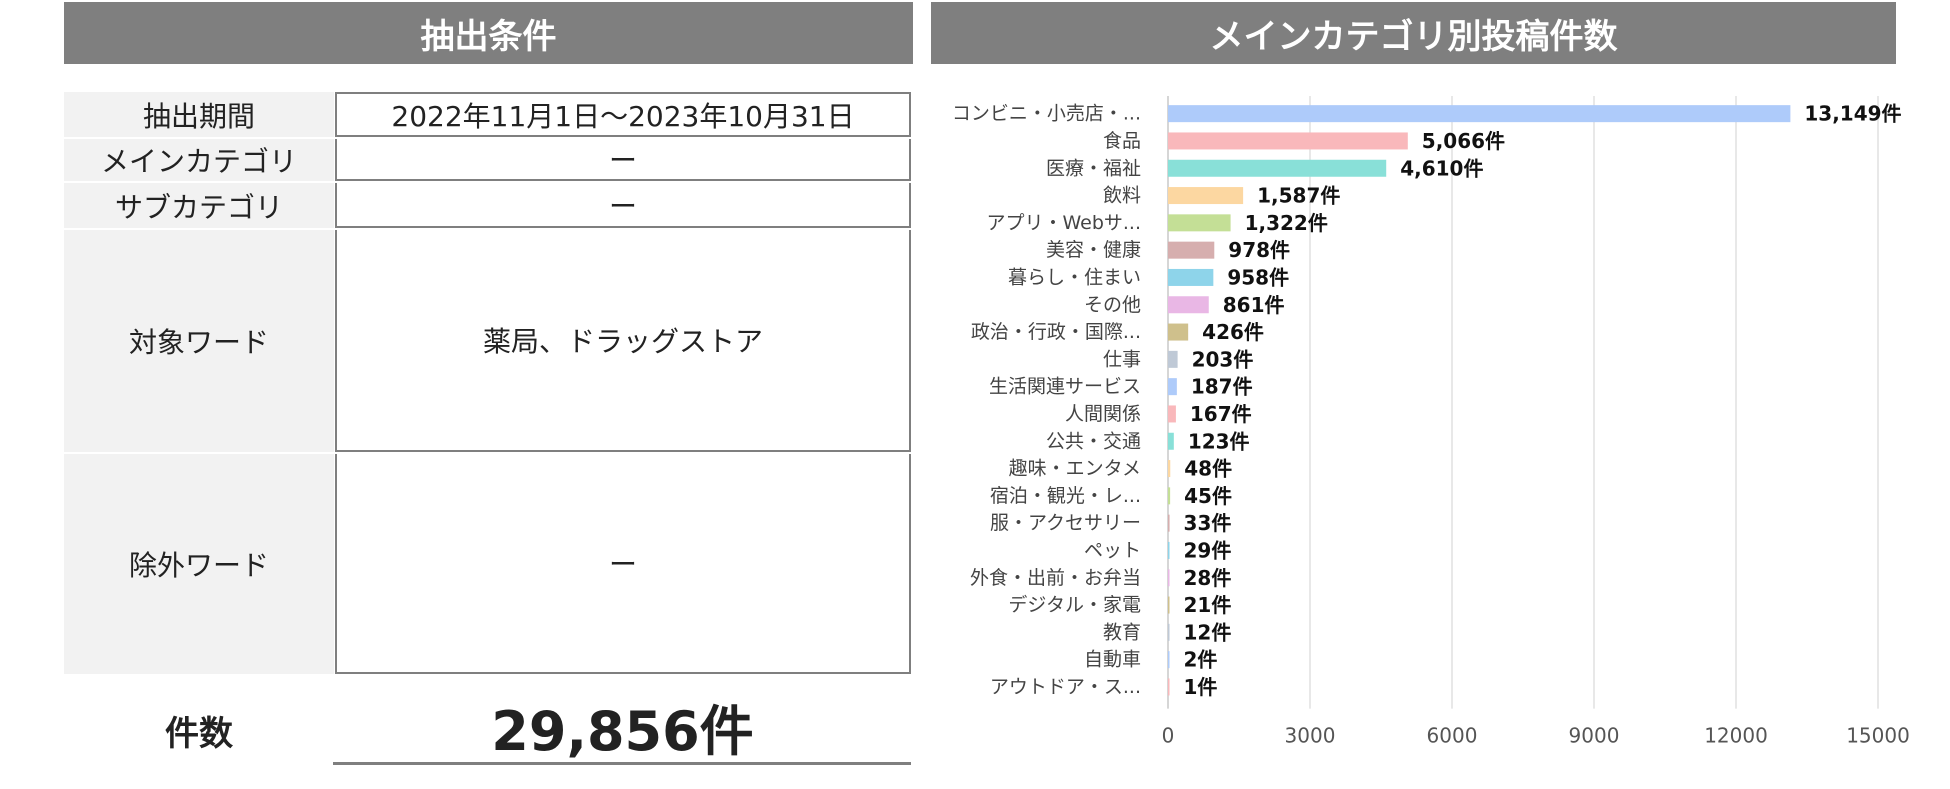 The height and width of the screenshot is (789, 1950). What do you see at coordinates (1093, 441) in the screenshot?
I see `category-label: 公共・交通` at bounding box center [1093, 441].